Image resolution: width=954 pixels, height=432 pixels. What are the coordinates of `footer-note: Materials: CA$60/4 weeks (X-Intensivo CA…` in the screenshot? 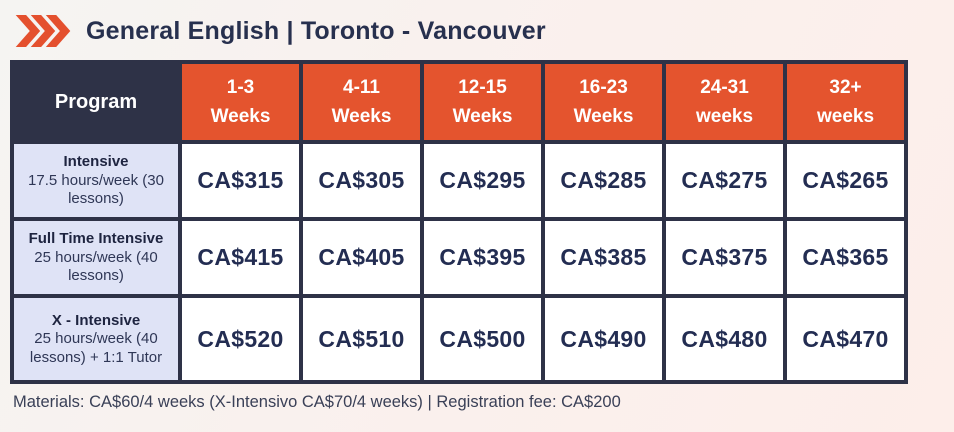 It's located at (317, 402).